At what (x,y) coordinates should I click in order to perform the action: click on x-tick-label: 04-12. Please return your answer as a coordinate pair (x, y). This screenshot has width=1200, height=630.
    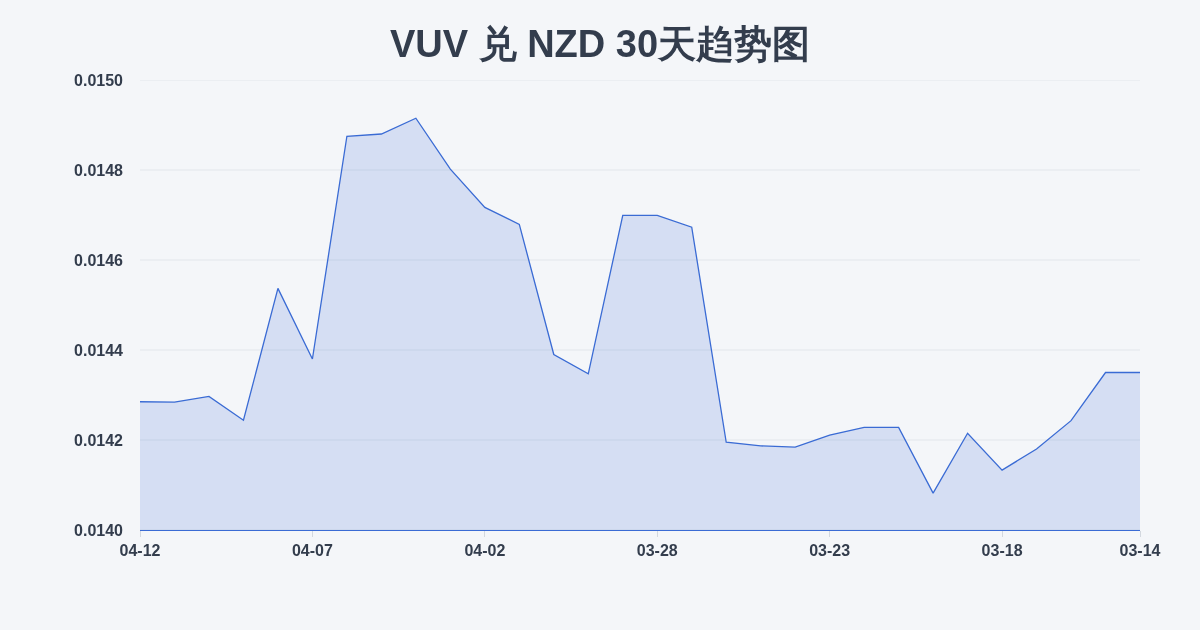
    Looking at the image, I should click on (140, 551).